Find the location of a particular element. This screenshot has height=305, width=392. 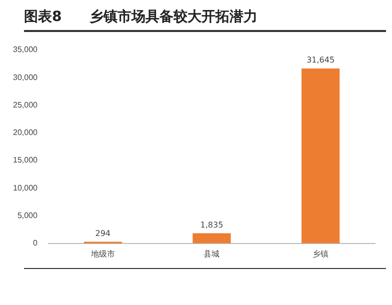

data-label: 1,835 is located at coordinates (212, 225).